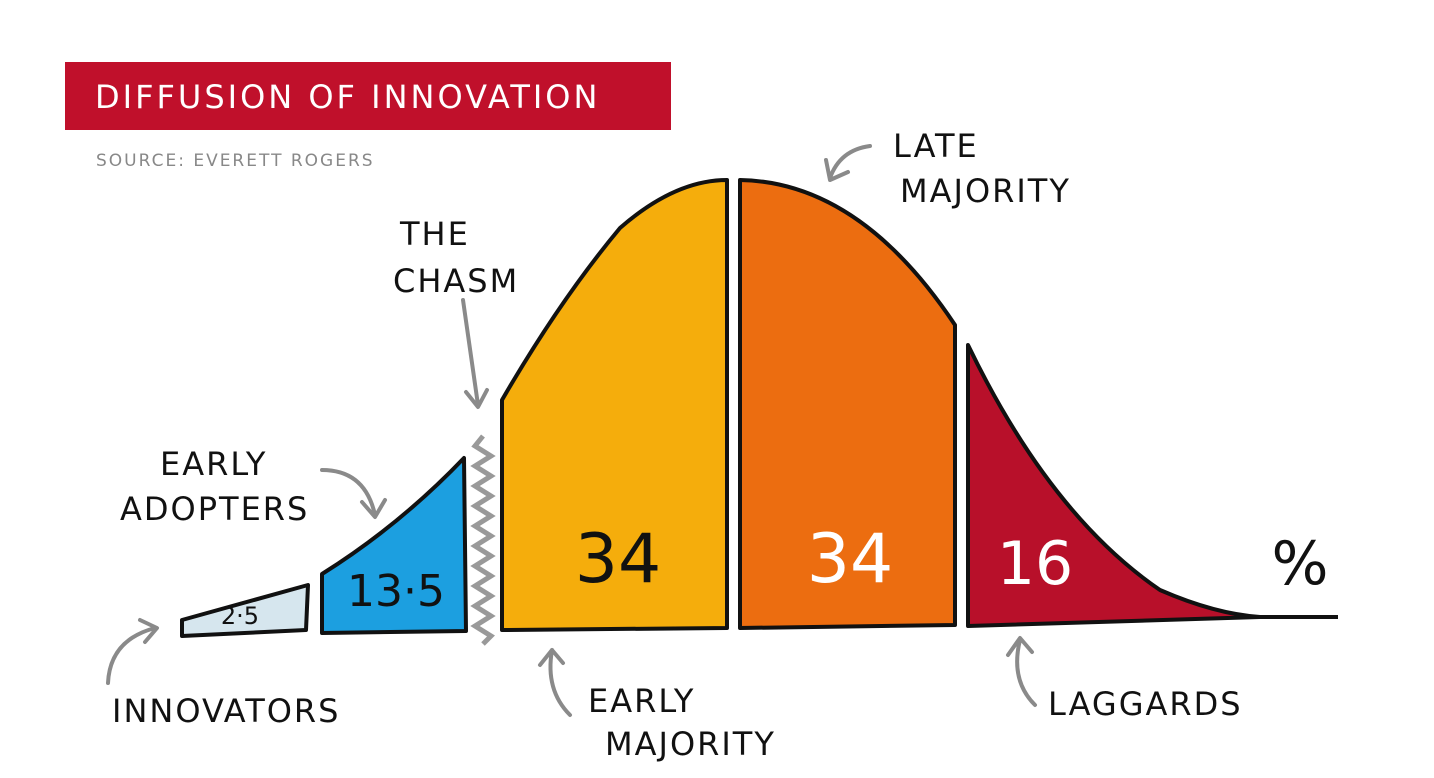  I want to click on segment-name: LATE MAJORITY, so click(982, 168).